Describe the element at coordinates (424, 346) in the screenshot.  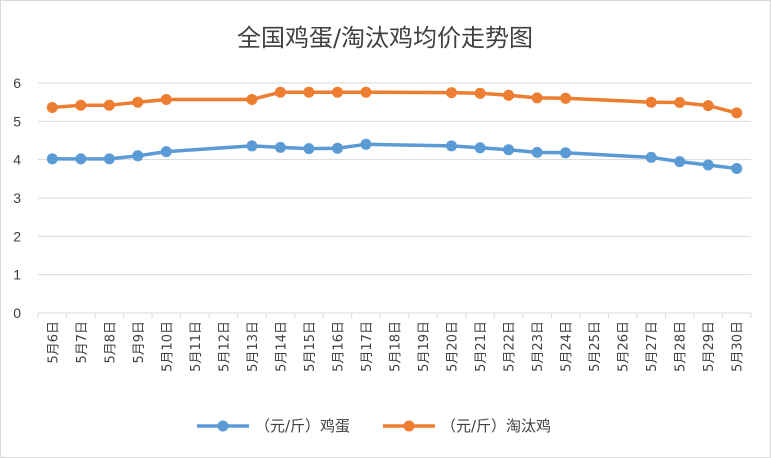
I see `x-tick-label: 5月19日` at that location.